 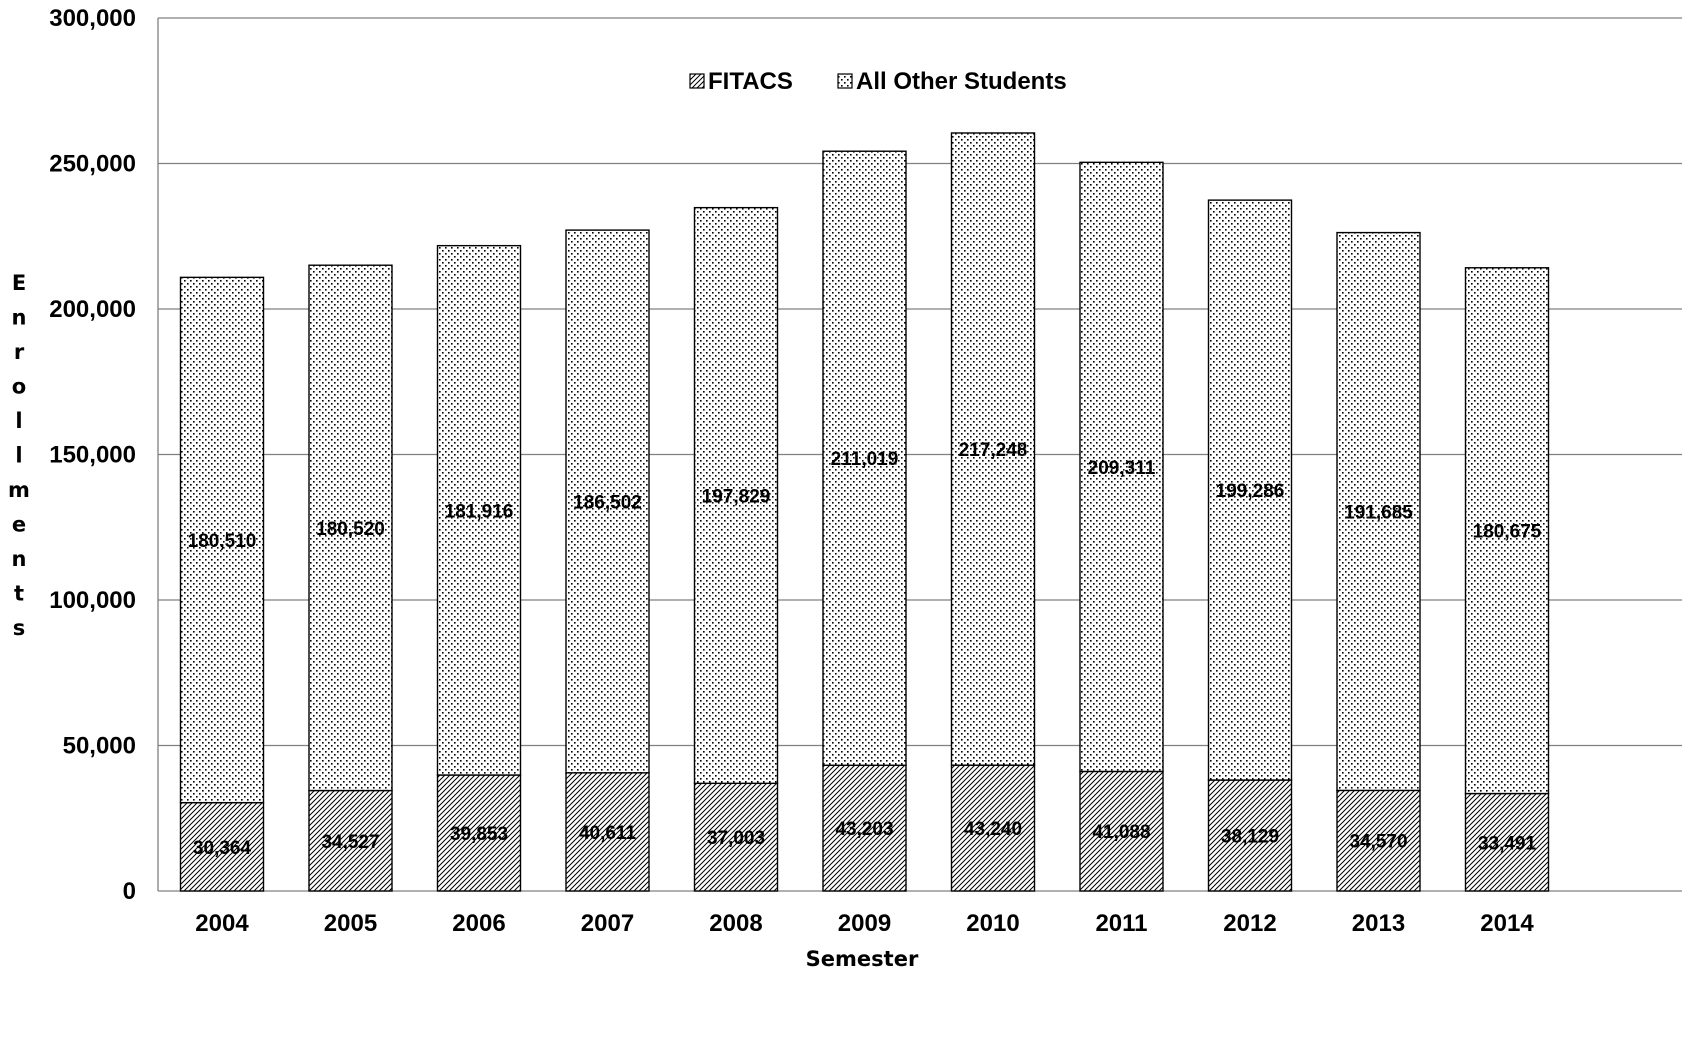 What do you see at coordinates (862, 959) in the screenshot?
I see `x-axis-title: Semester` at bounding box center [862, 959].